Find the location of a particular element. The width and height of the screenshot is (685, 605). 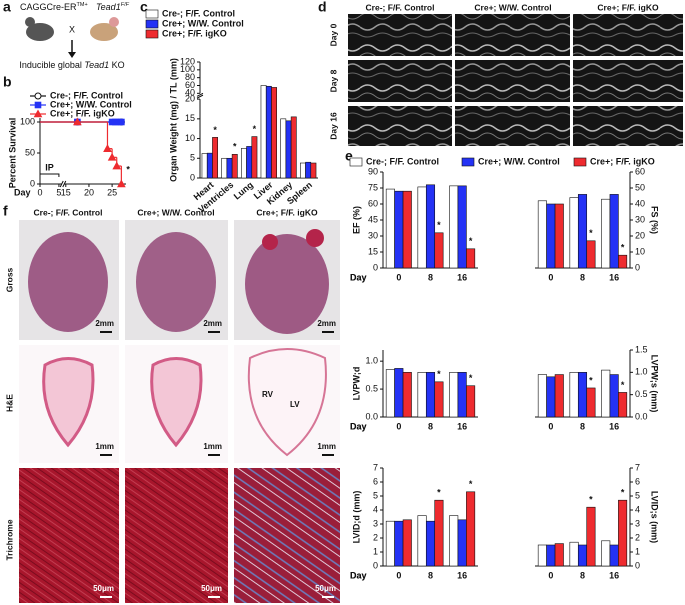

y-tick-label: 120 is located at coordinates (187, 61).